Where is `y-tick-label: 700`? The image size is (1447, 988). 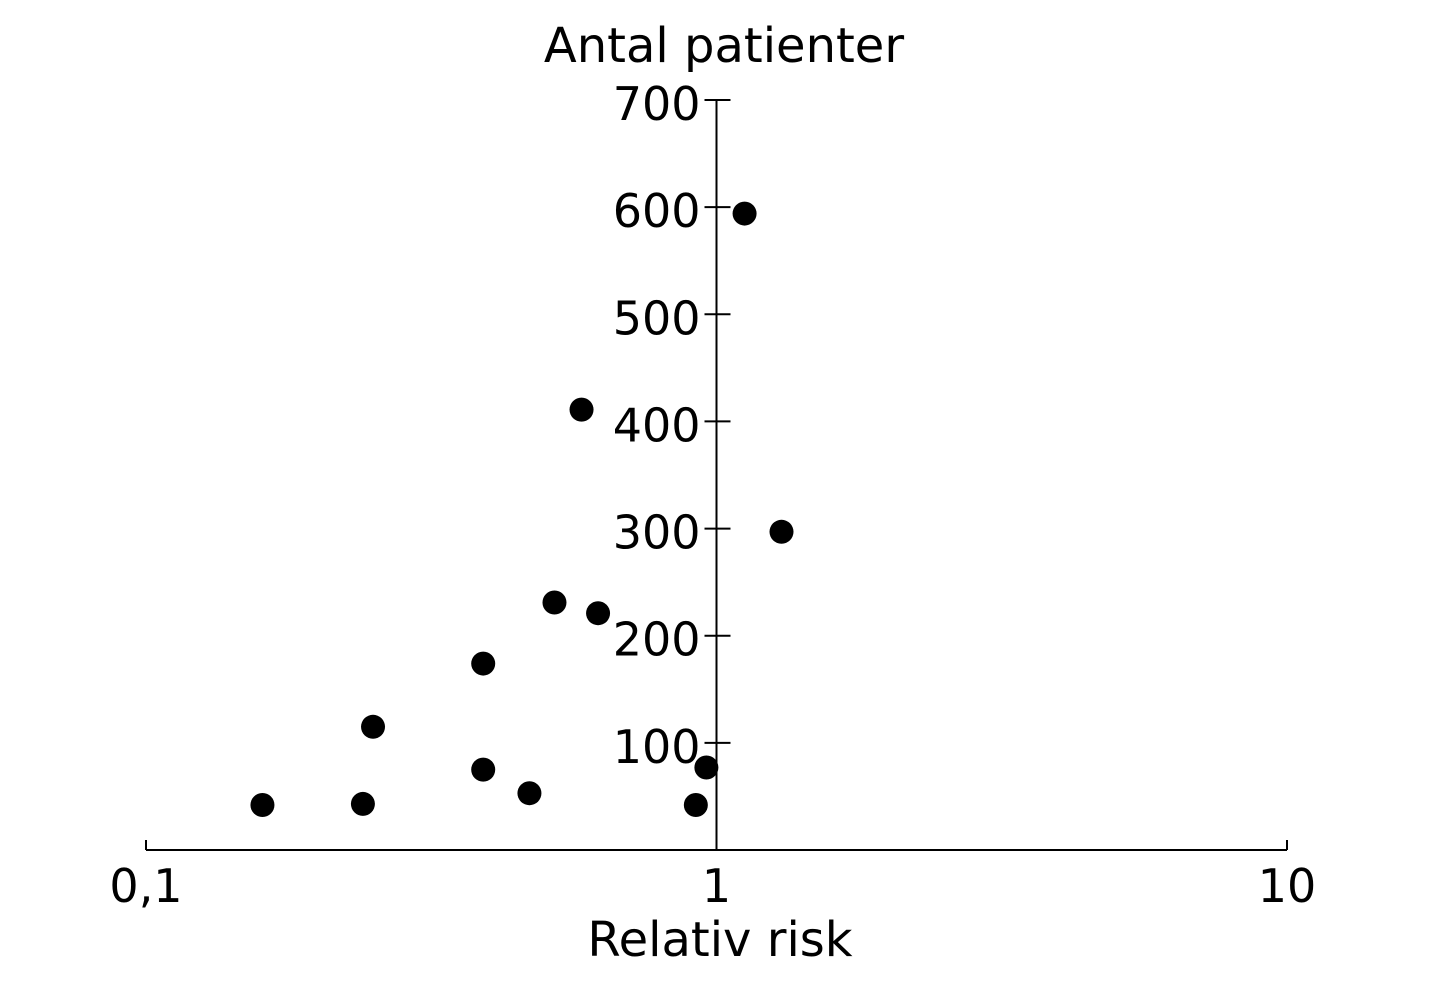 y-tick-label: 700 is located at coordinates (657, 104).